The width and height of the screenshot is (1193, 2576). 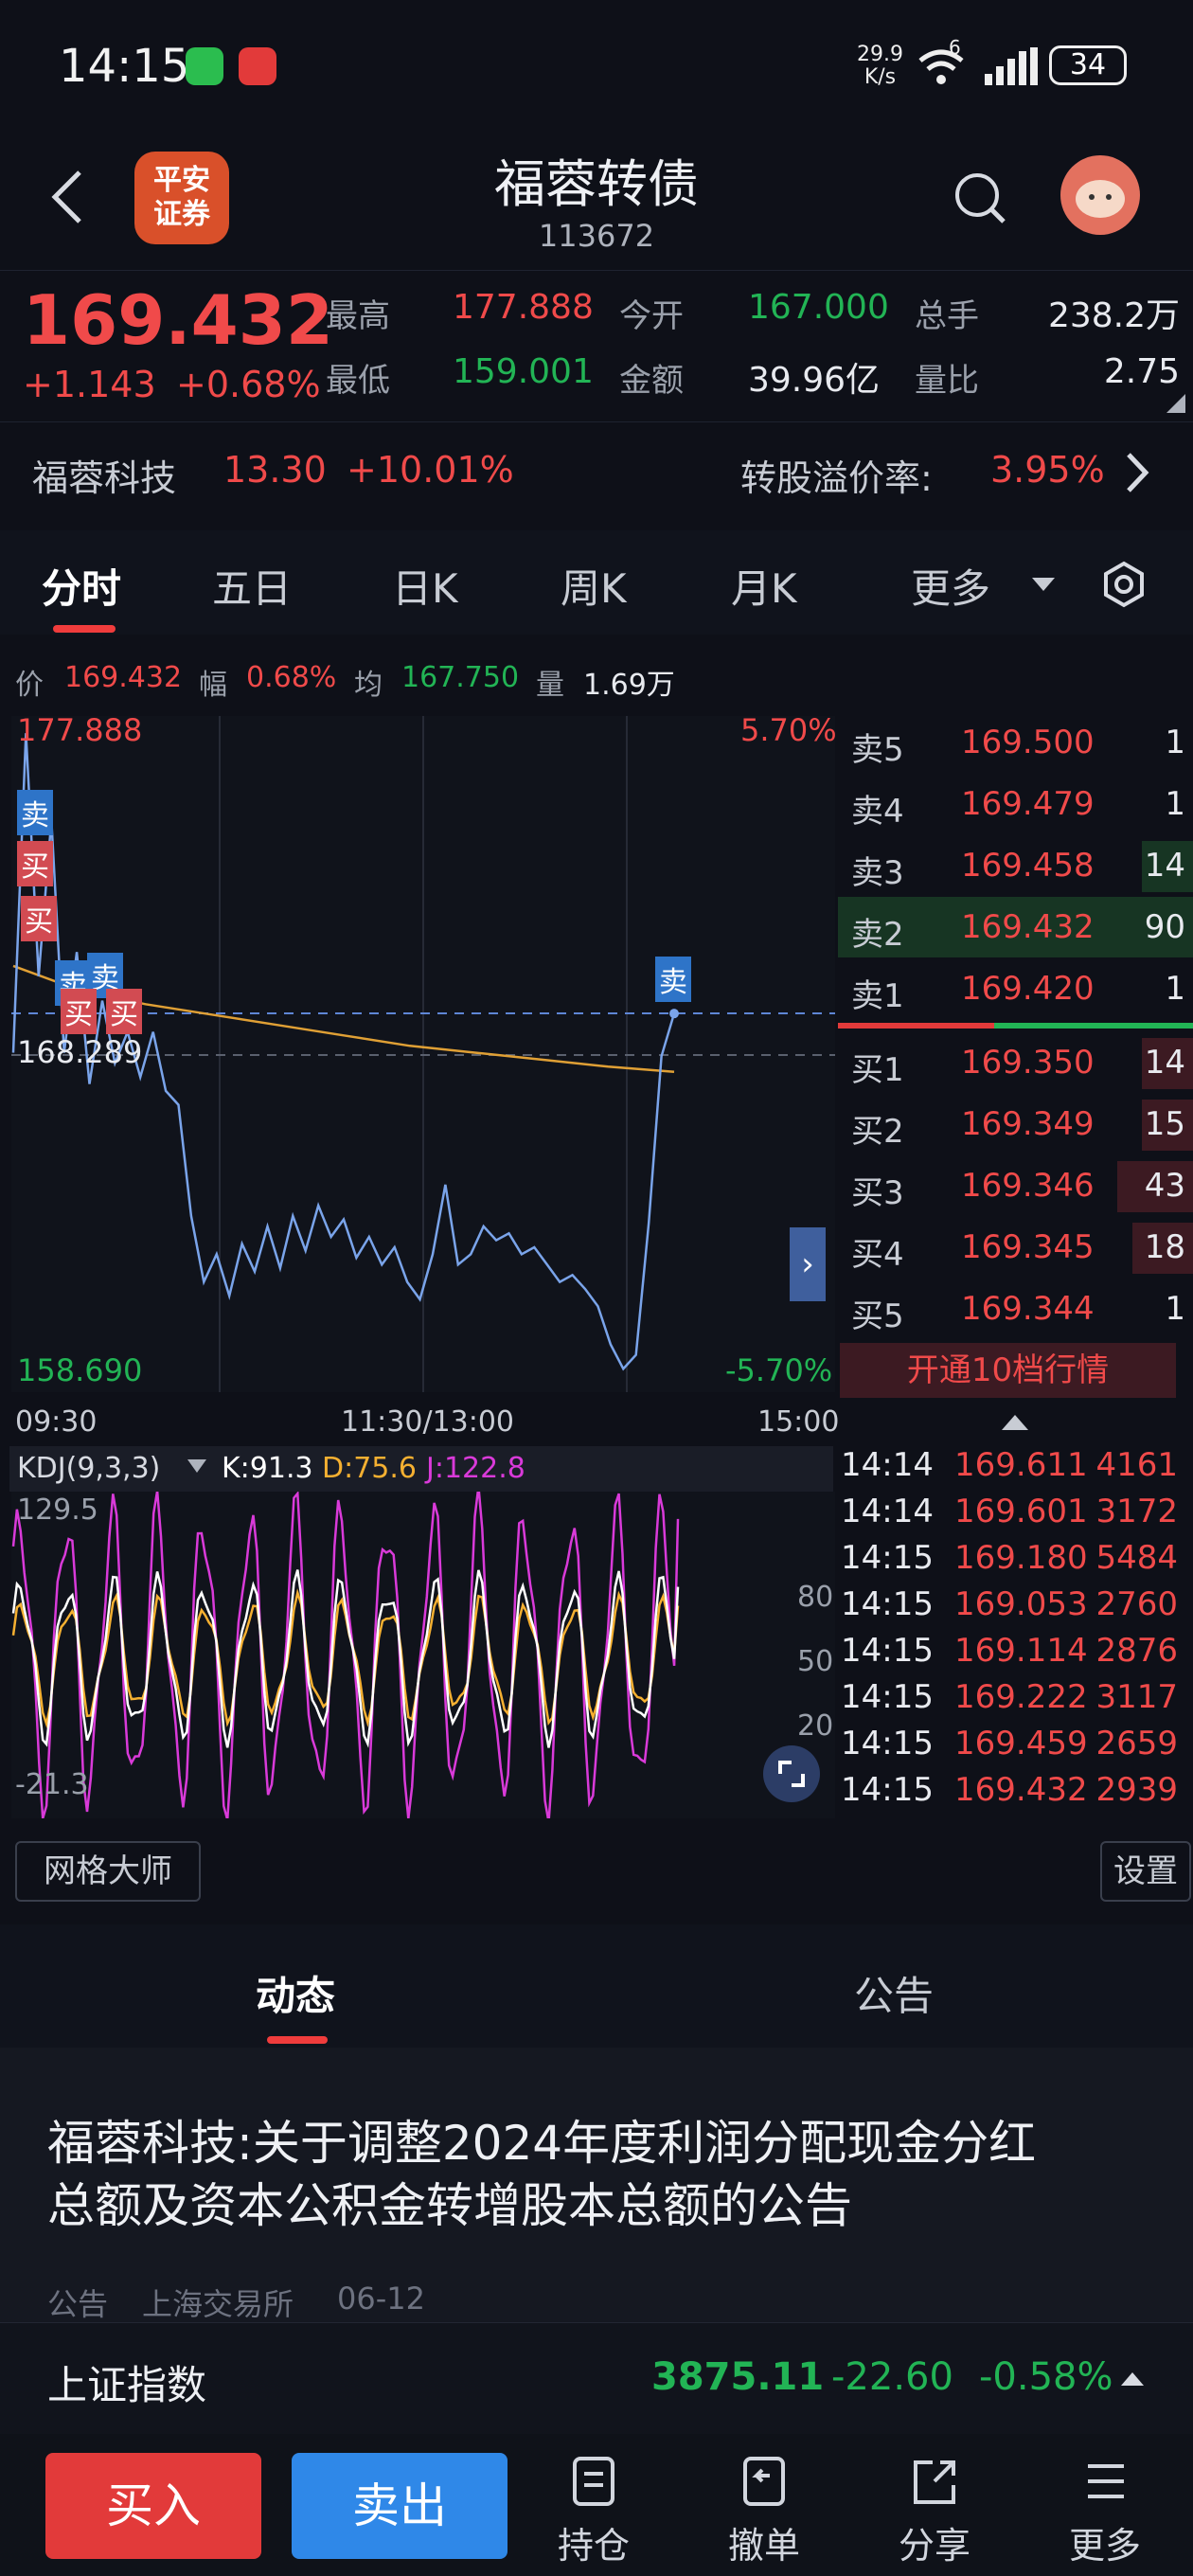 I want to click on share-tab: 分享, so click(x=934, y=2511).